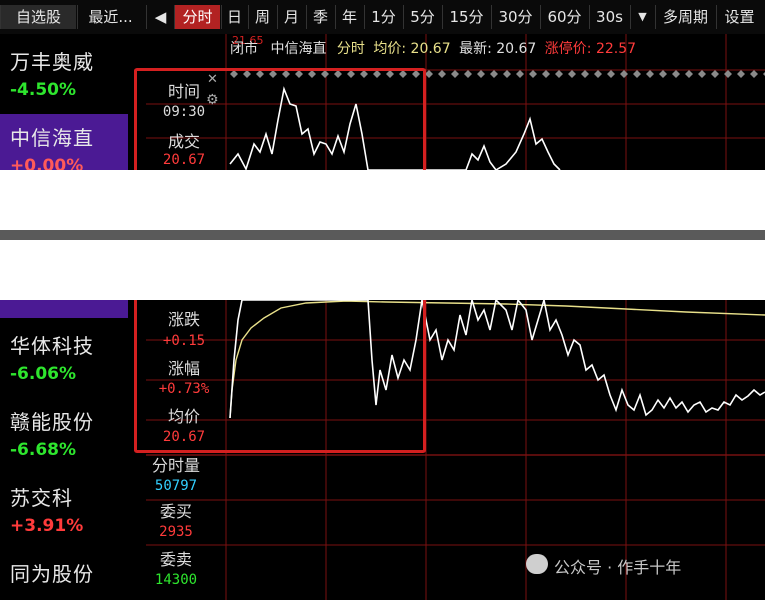 This screenshot has width=765, height=600. Describe the element at coordinates (175, 559) in the screenshot. I see `ask-label: 委卖` at that location.